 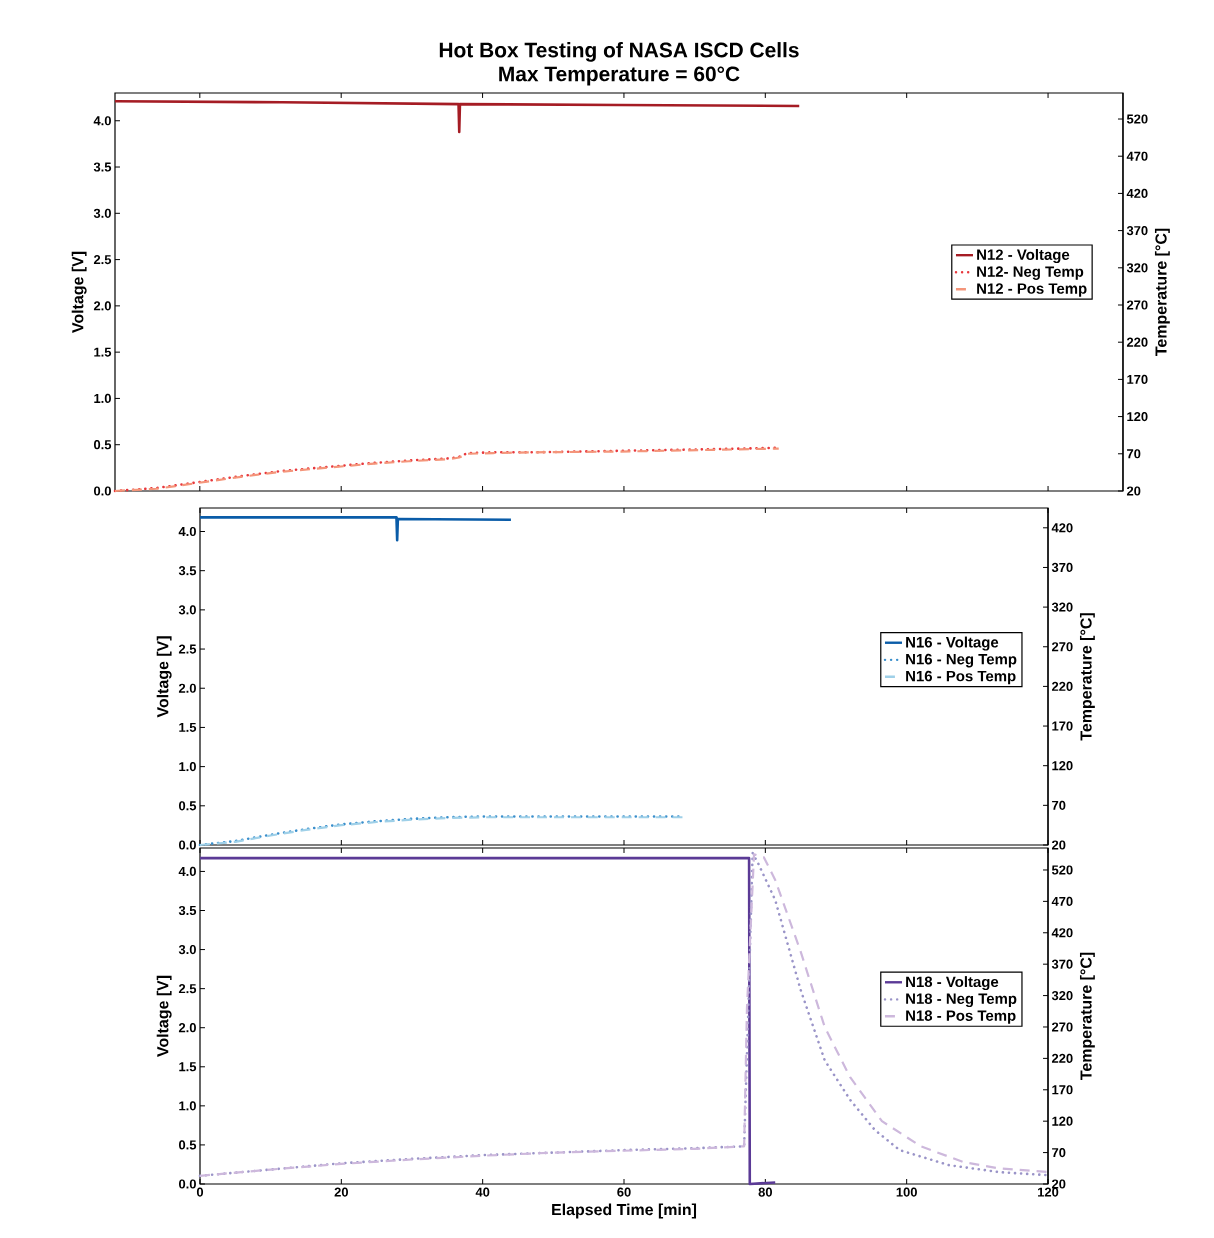 I want to click on legend-label: N12 - Voltage, so click(x=1023, y=256).